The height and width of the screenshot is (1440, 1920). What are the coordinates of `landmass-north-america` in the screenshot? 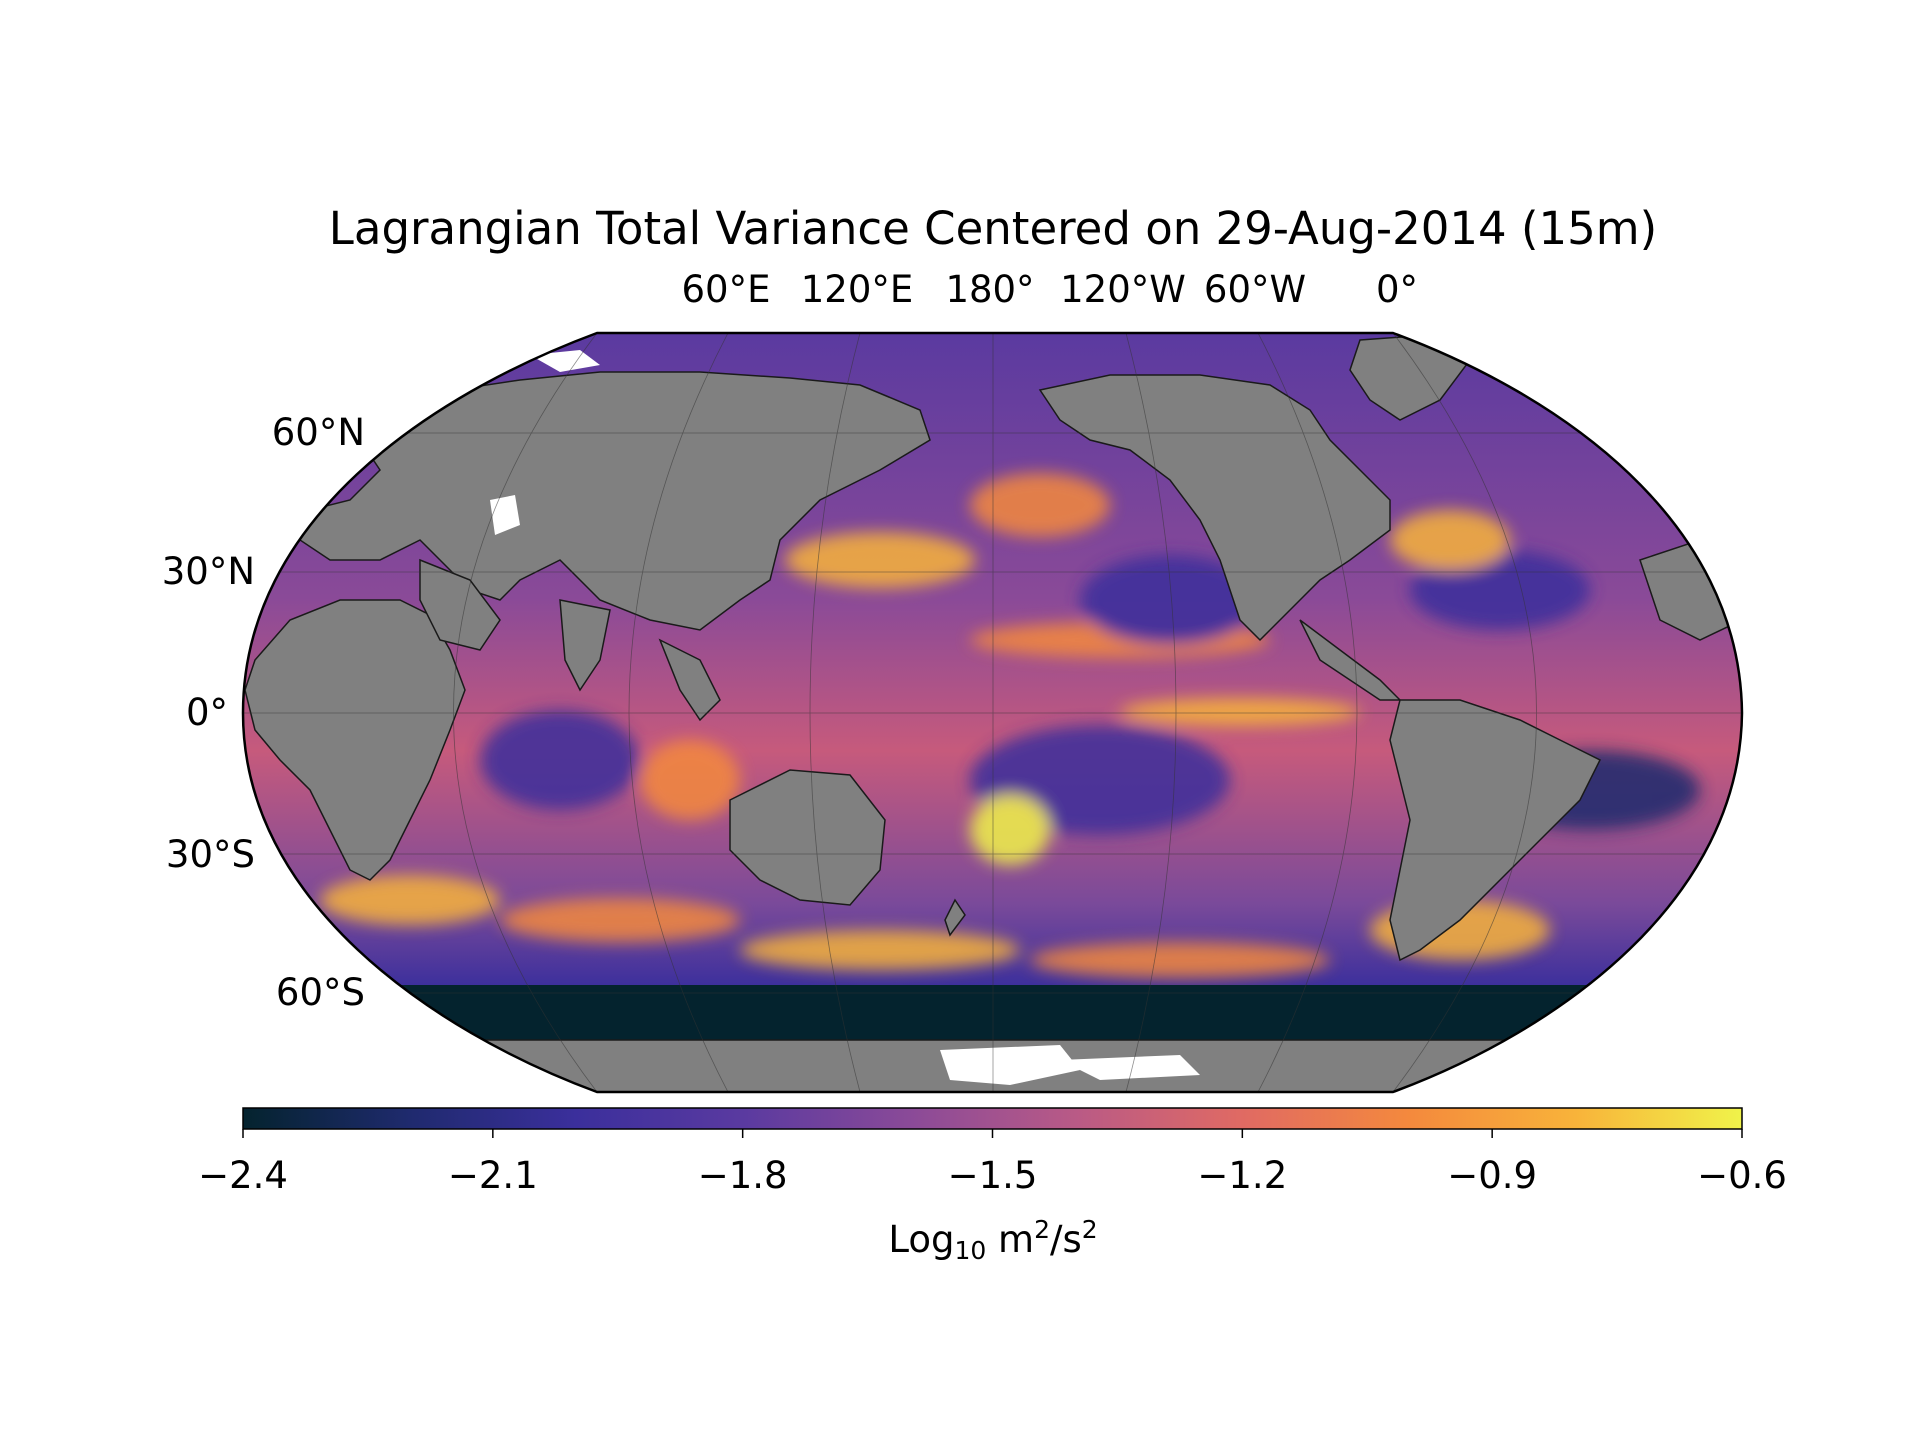 It's located at (1214, 508).